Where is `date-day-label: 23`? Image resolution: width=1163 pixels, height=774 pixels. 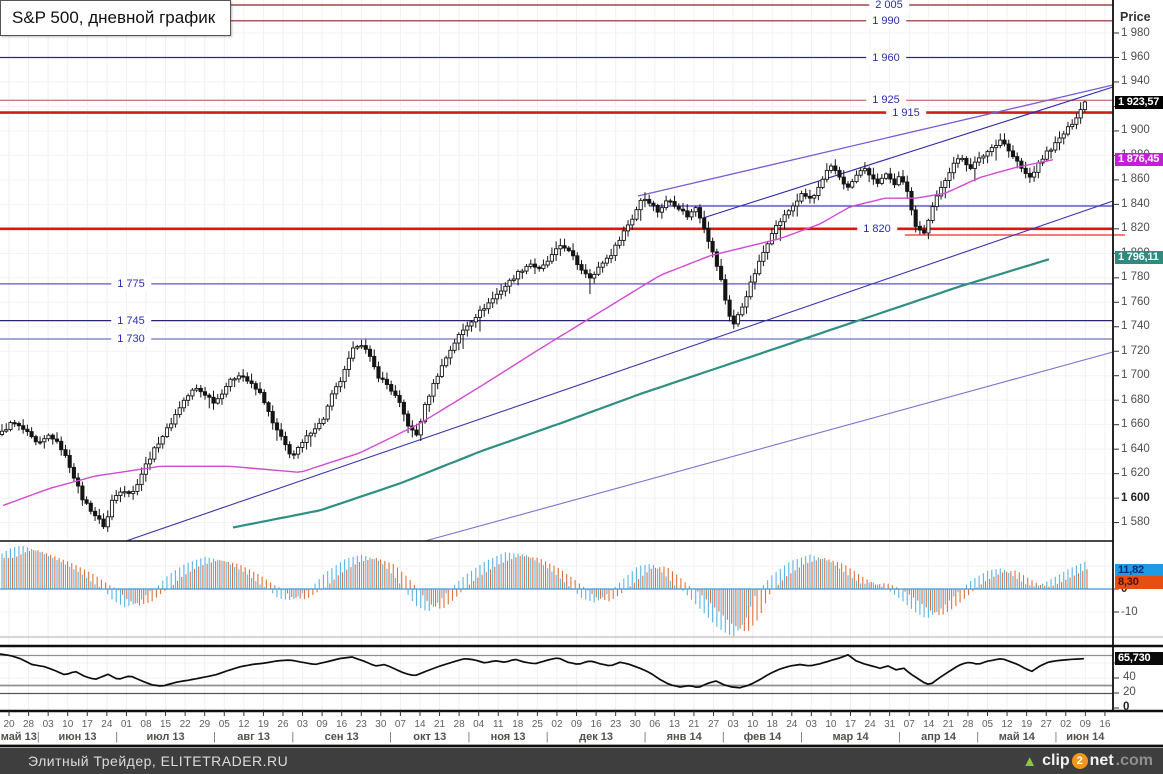 date-day-label: 23 is located at coordinates (361, 724).